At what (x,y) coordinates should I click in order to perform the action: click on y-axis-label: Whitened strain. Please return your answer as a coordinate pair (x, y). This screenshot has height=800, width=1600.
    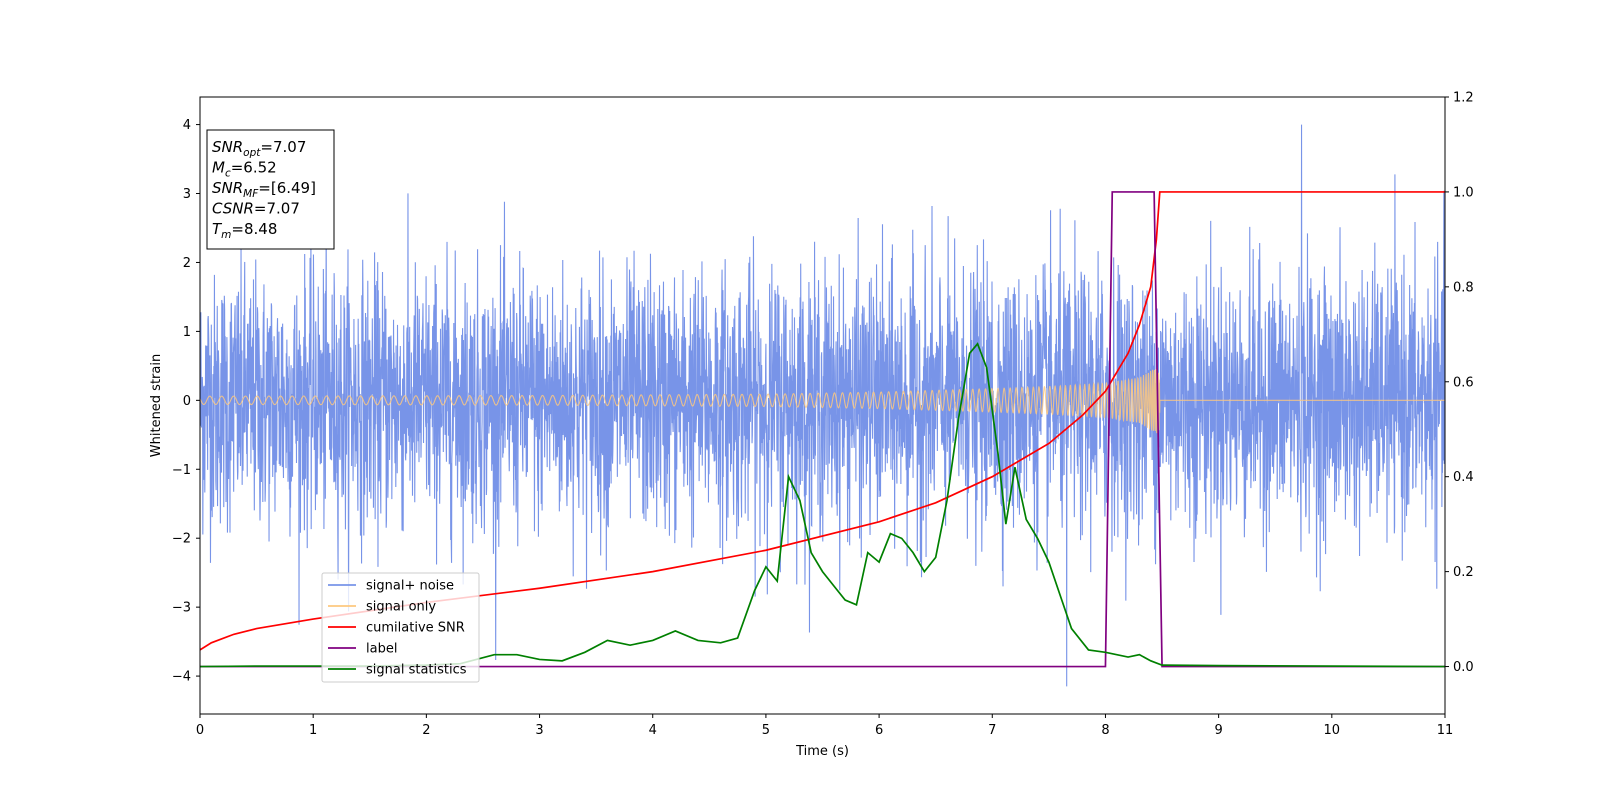
    Looking at the image, I should click on (156, 405).